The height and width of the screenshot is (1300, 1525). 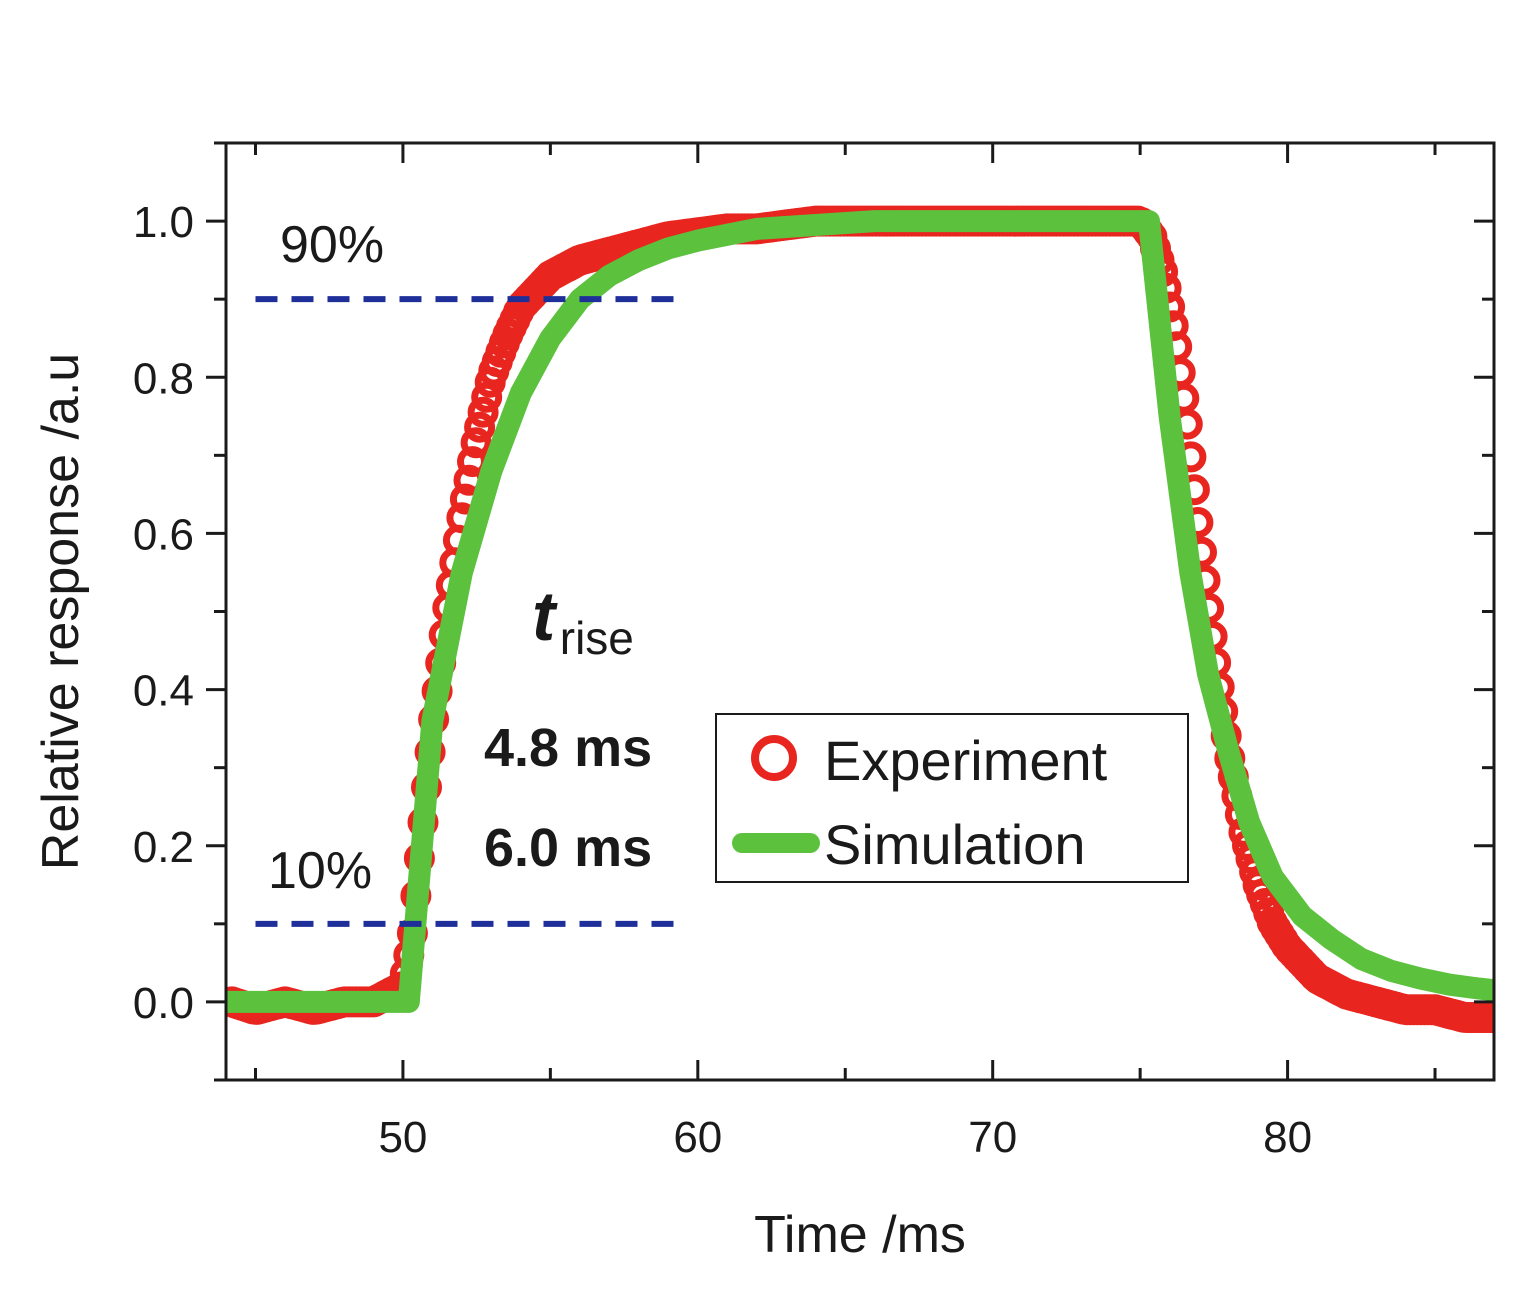 What do you see at coordinates (163, 1003) in the screenshot?
I see `y-tick-label: 0.0` at bounding box center [163, 1003].